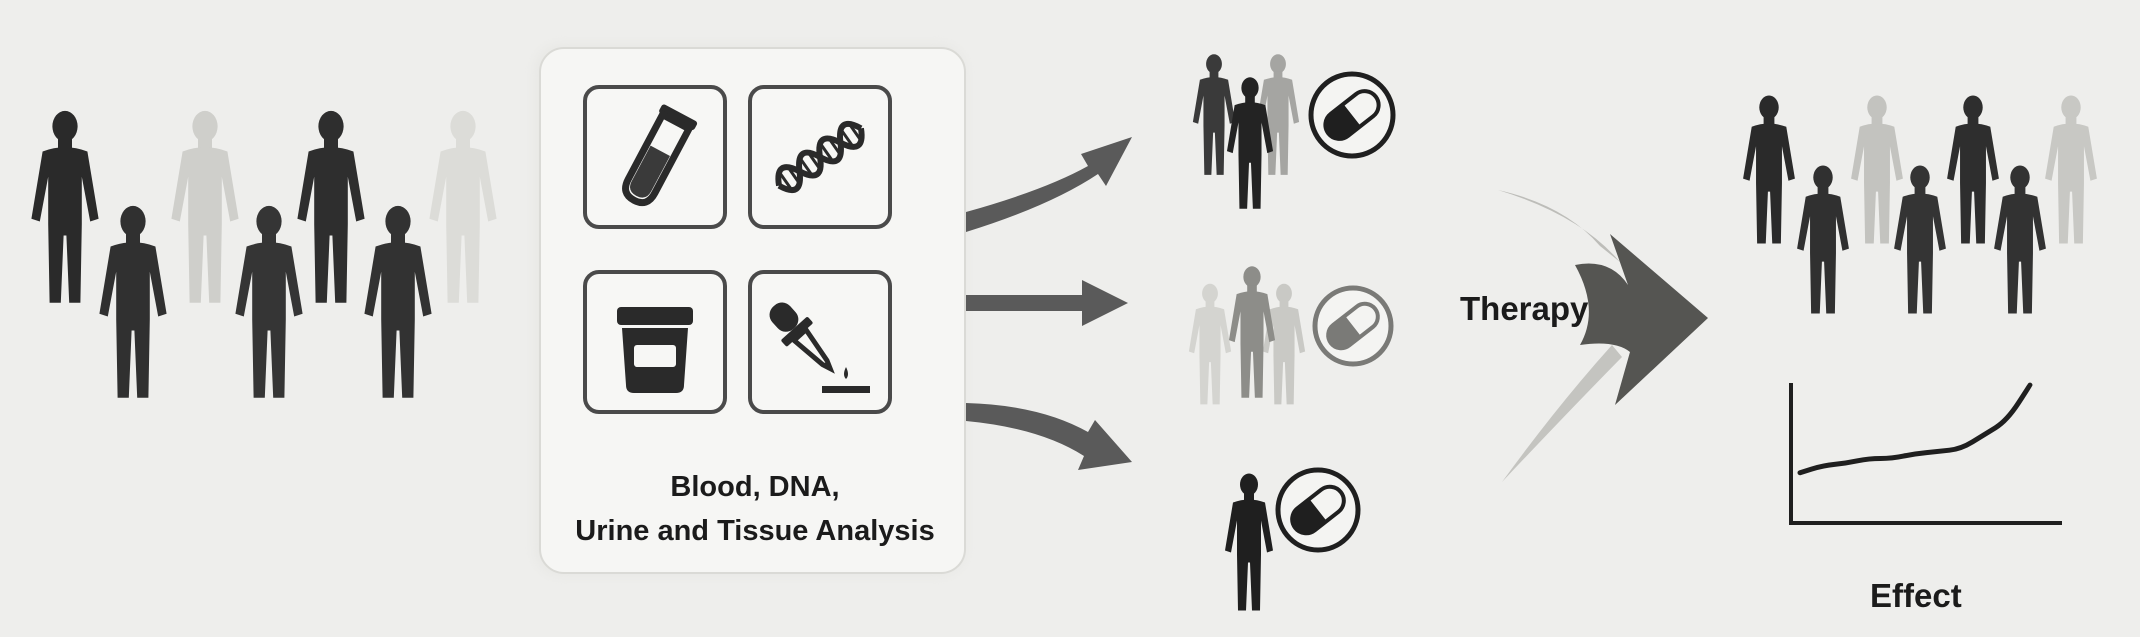  I want to click on analysis-label-line-2: Urine and Tissue Analysis, so click(755, 531).